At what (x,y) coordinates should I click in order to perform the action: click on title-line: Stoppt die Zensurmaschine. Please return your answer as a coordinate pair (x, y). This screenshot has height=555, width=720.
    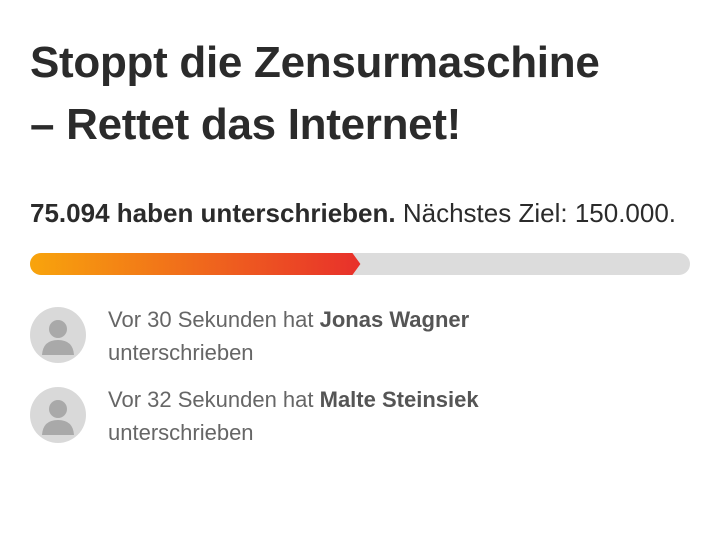
    Looking at the image, I should click on (315, 62).